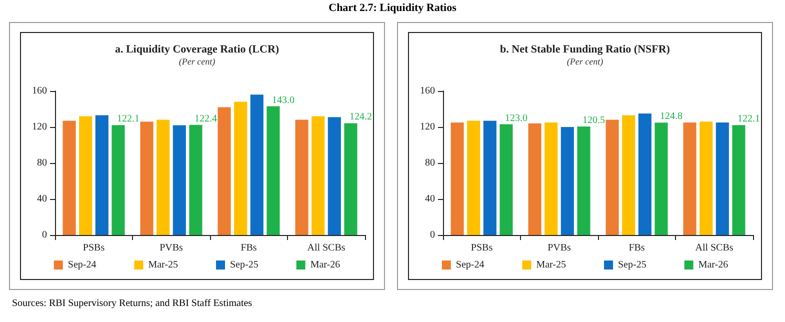 Image resolution: width=785 pixels, height=322 pixels. Describe the element at coordinates (593, 120) in the screenshot. I see `data-label: 120.5` at that location.